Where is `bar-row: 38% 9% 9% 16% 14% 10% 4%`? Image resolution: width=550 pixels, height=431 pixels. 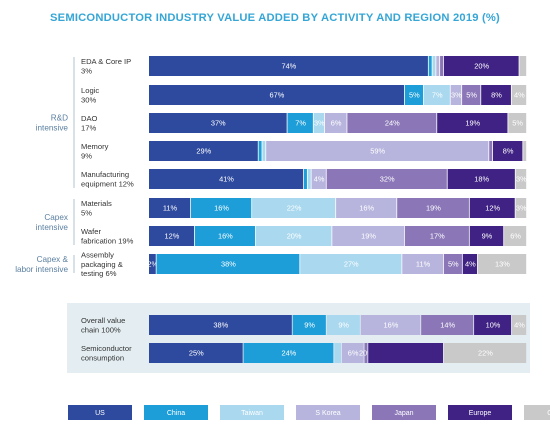 bar-row: 38% 9% 9% 16% 14% 10% 4% is located at coordinates (338, 325).